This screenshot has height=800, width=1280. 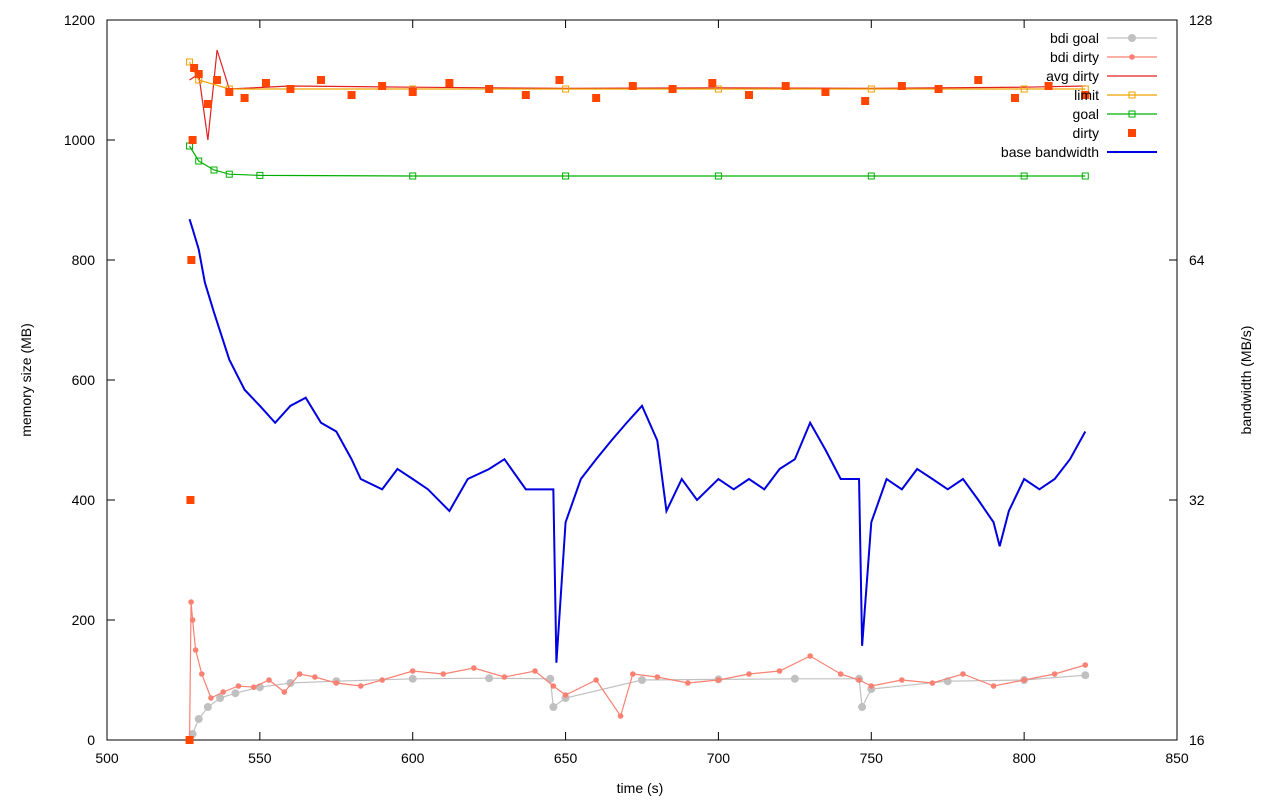 What do you see at coordinates (413, 758) in the screenshot?
I see `x-tick-label: 600` at bounding box center [413, 758].